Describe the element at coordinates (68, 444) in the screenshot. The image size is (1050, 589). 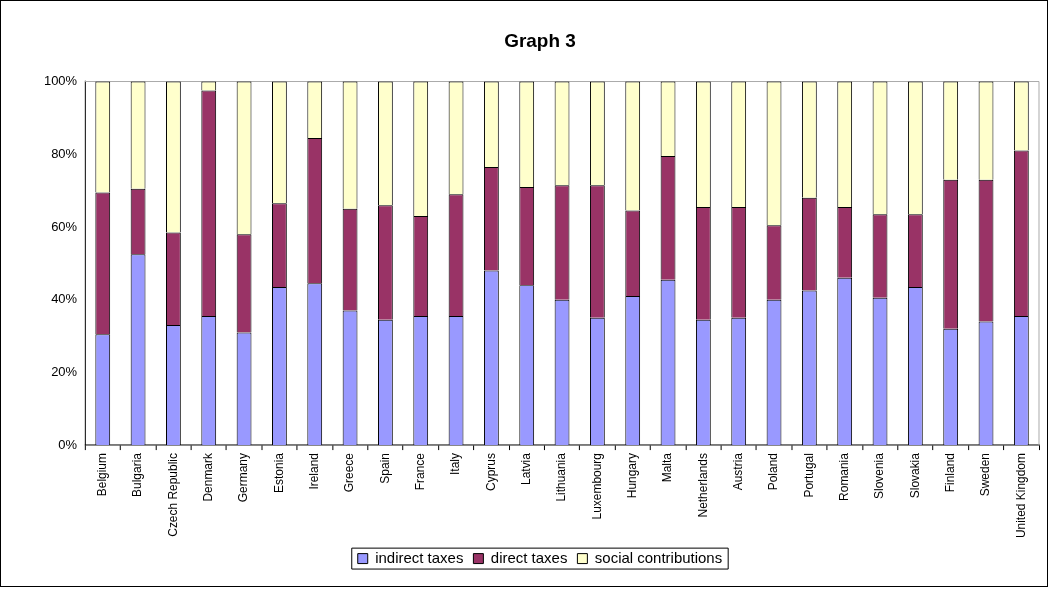
I see `y-tick-label: 0%` at that location.